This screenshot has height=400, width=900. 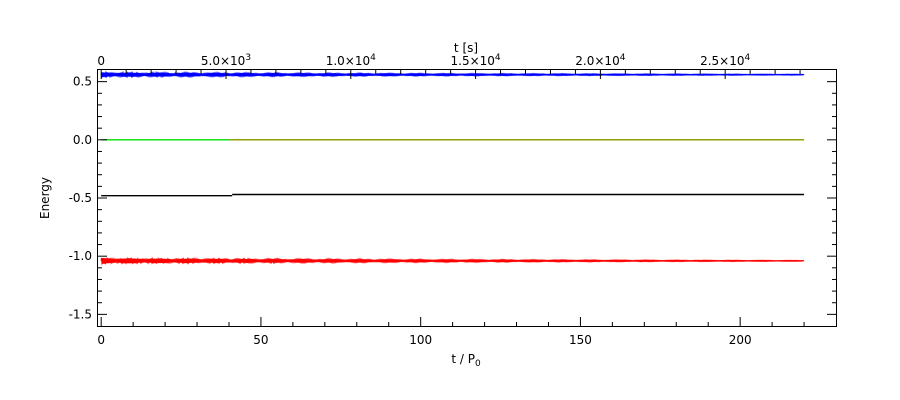 I want to click on x-axis-title: t / P0, so click(x=466, y=360).